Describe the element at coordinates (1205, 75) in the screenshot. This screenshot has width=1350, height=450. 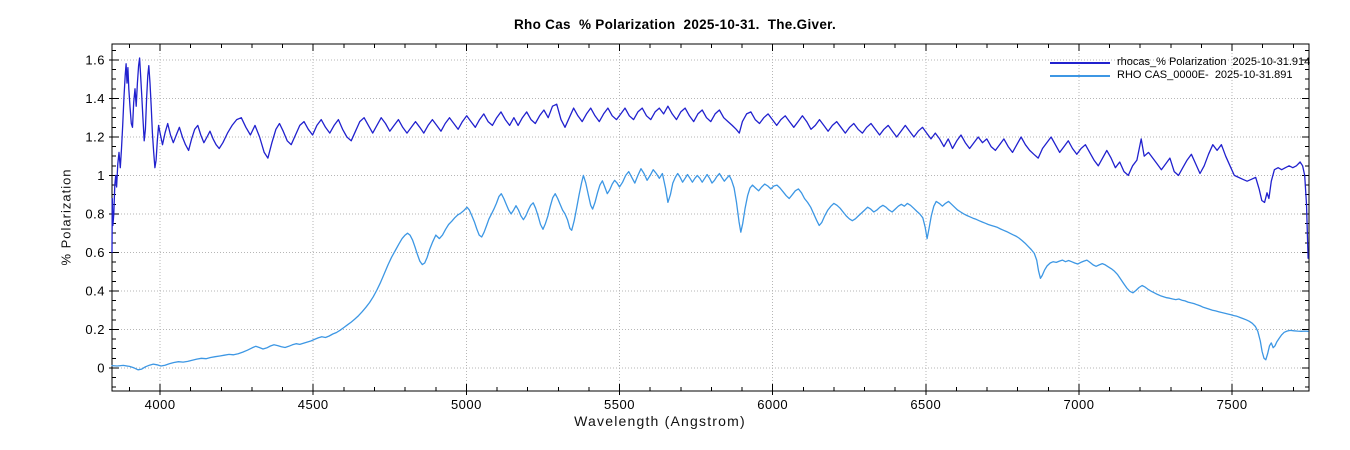
I see `legend-label-series2: RHO CAS_0000E- 2025-10-31.891` at that location.